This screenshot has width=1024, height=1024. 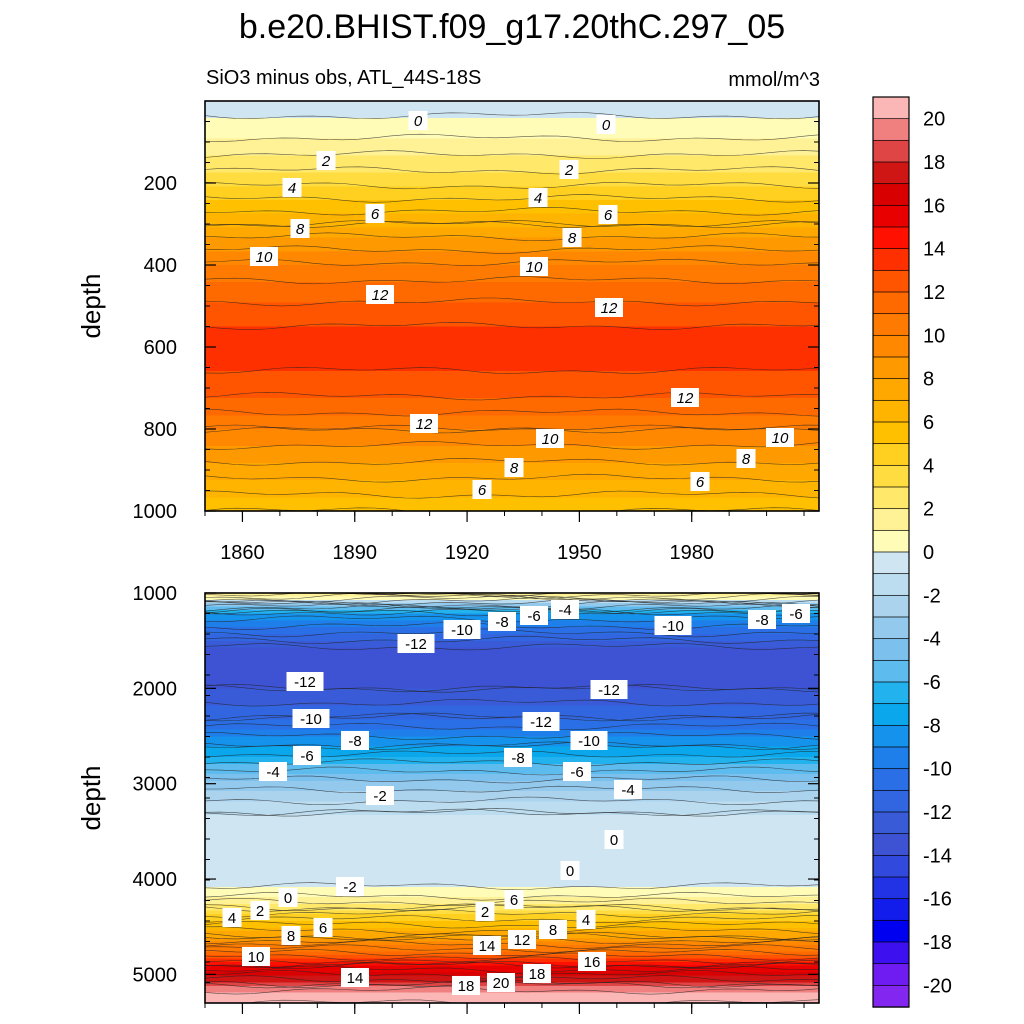 What do you see at coordinates (355, 978) in the screenshot?
I see `svg-text: 14` at bounding box center [355, 978].